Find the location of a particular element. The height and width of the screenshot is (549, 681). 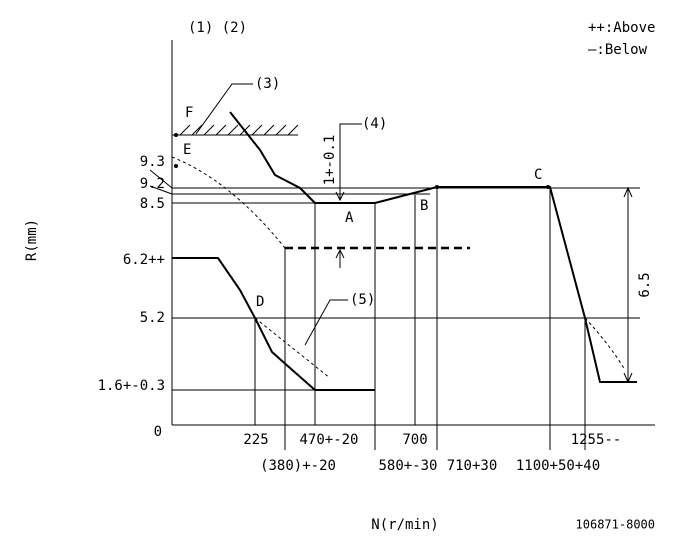

y-label: 5.2 is located at coordinates (152, 318).